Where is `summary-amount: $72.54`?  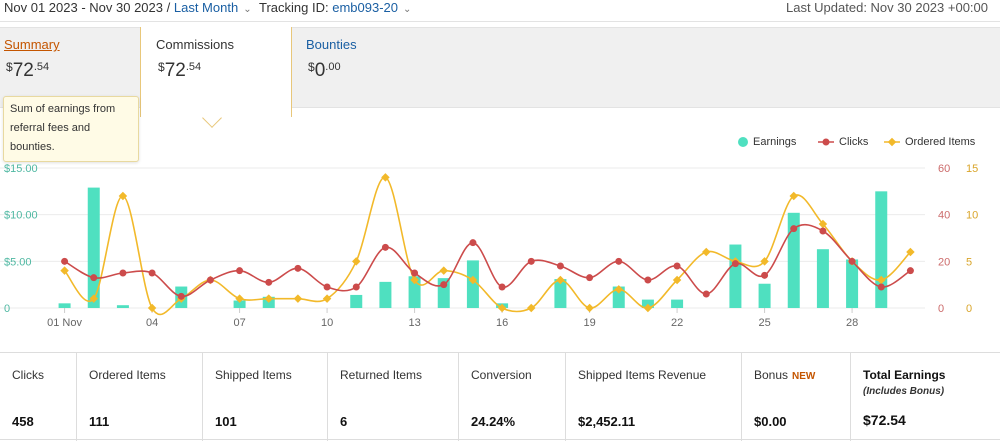
summary-amount: $72.54 is located at coordinates (28, 70).